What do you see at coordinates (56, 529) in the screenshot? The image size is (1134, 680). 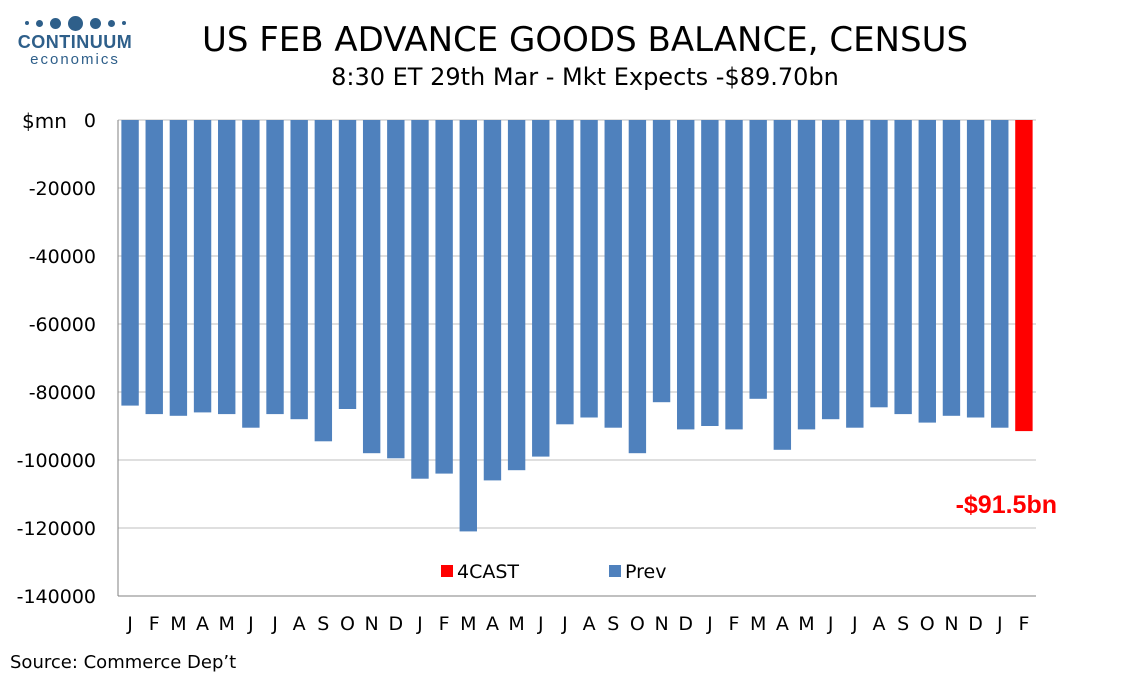 I see `y-tick-label: -120000` at bounding box center [56, 529].